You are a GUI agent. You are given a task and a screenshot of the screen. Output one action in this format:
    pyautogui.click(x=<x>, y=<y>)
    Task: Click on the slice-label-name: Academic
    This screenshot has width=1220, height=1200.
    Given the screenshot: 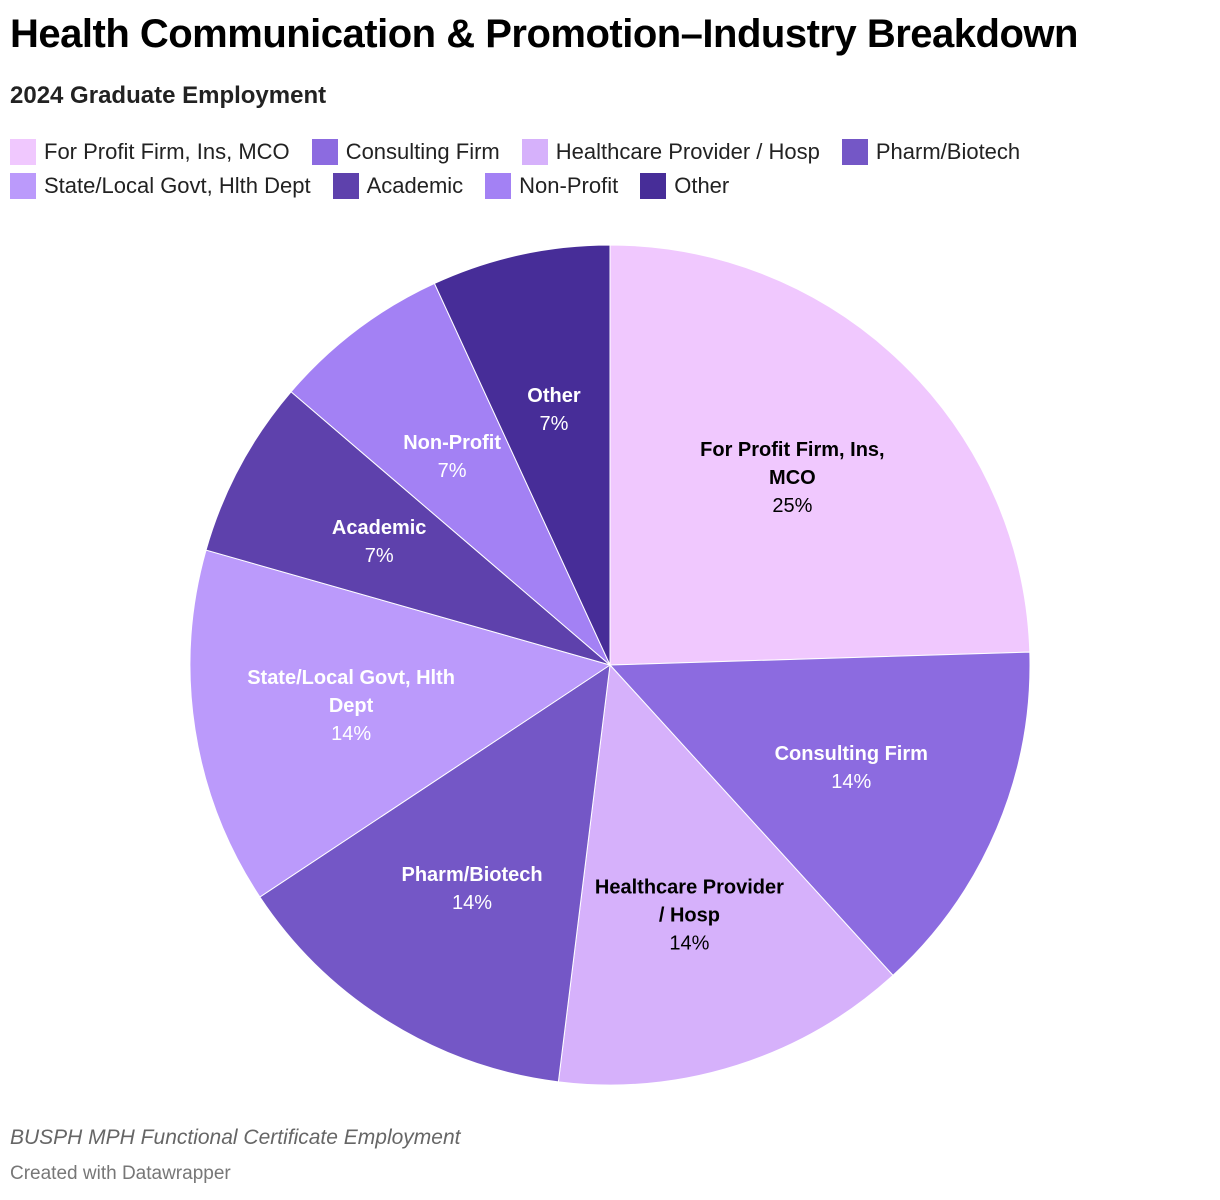 What is the action you would take?
    pyautogui.click(x=379, y=528)
    